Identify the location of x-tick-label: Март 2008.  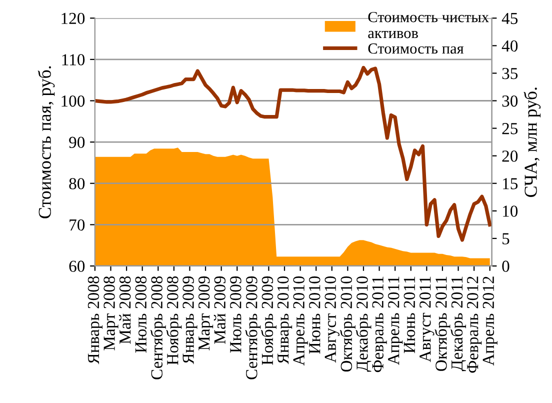
(111, 313).